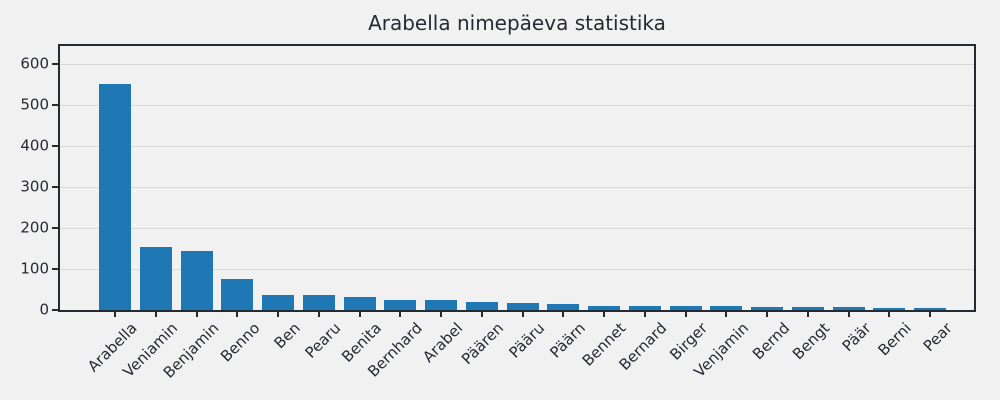 The height and width of the screenshot is (400, 1000). I want to click on bar-pääru, so click(522, 306).